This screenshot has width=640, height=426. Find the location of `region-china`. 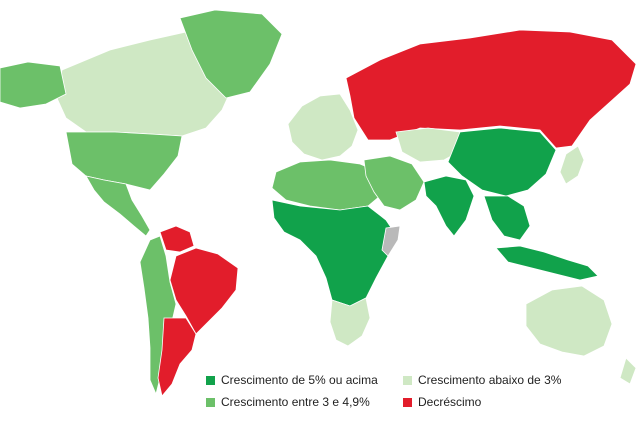

region-china is located at coordinates (502, 162).